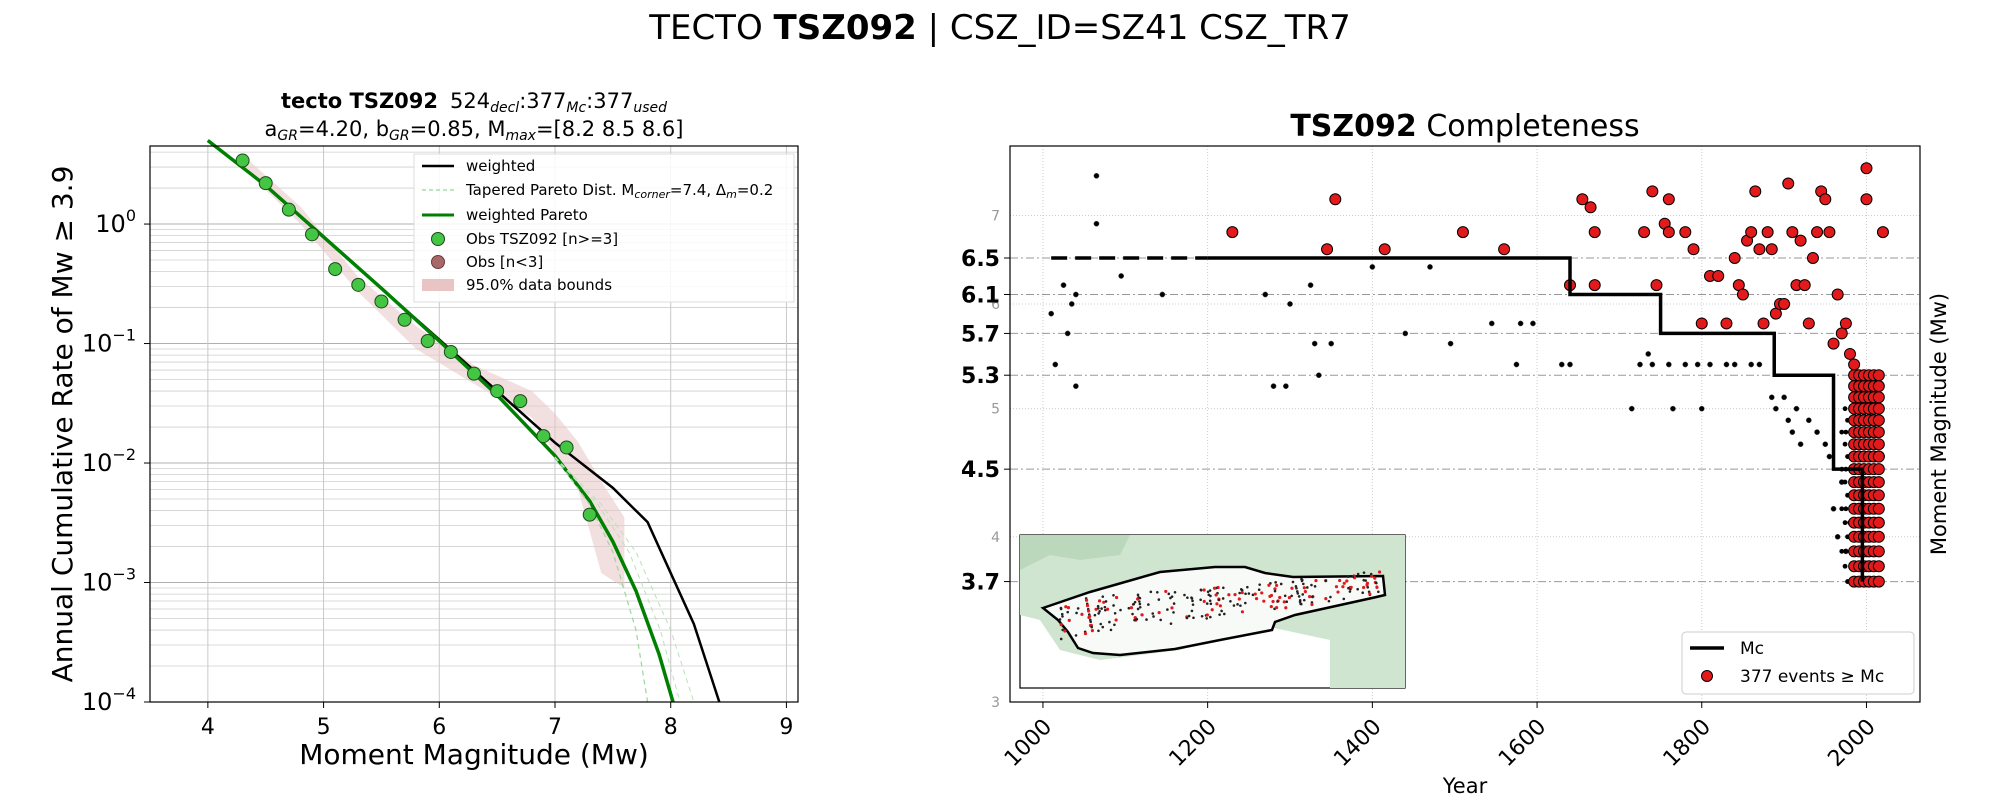 This screenshot has height=800, width=2000. Describe the element at coordinates (271, 129) in the screenshot. I see `agr-label: a` at that location.